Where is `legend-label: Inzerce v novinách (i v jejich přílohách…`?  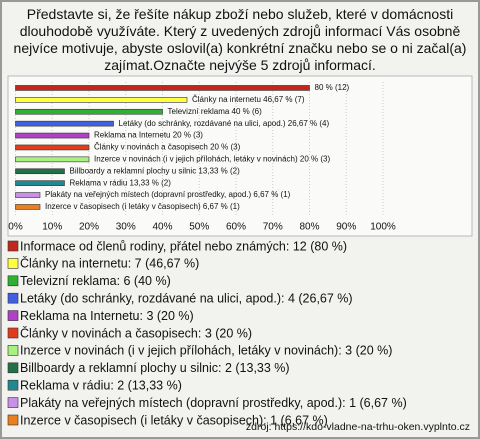
legend-label: Inzerce v novinách (i v jejich přílohách… is located at coordinates (206, 351).